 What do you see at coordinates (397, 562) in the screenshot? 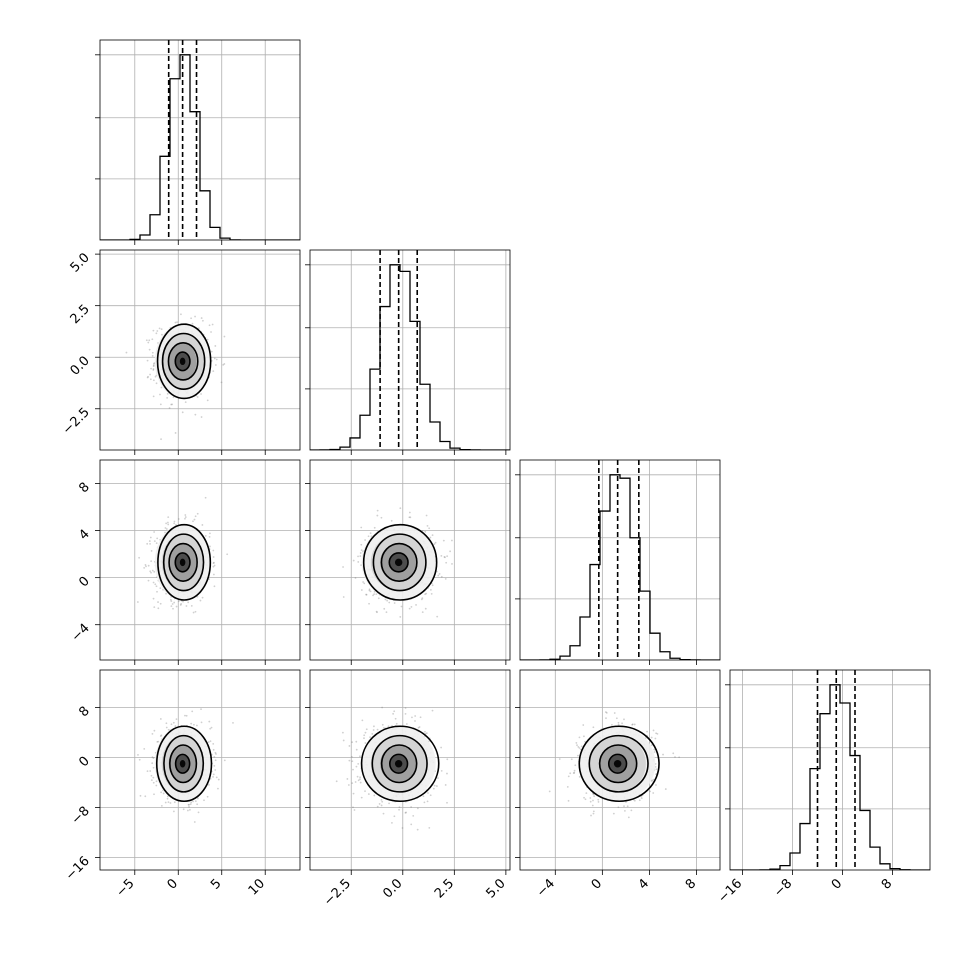
I see `scatter-group` at bounding box center [397, 562].